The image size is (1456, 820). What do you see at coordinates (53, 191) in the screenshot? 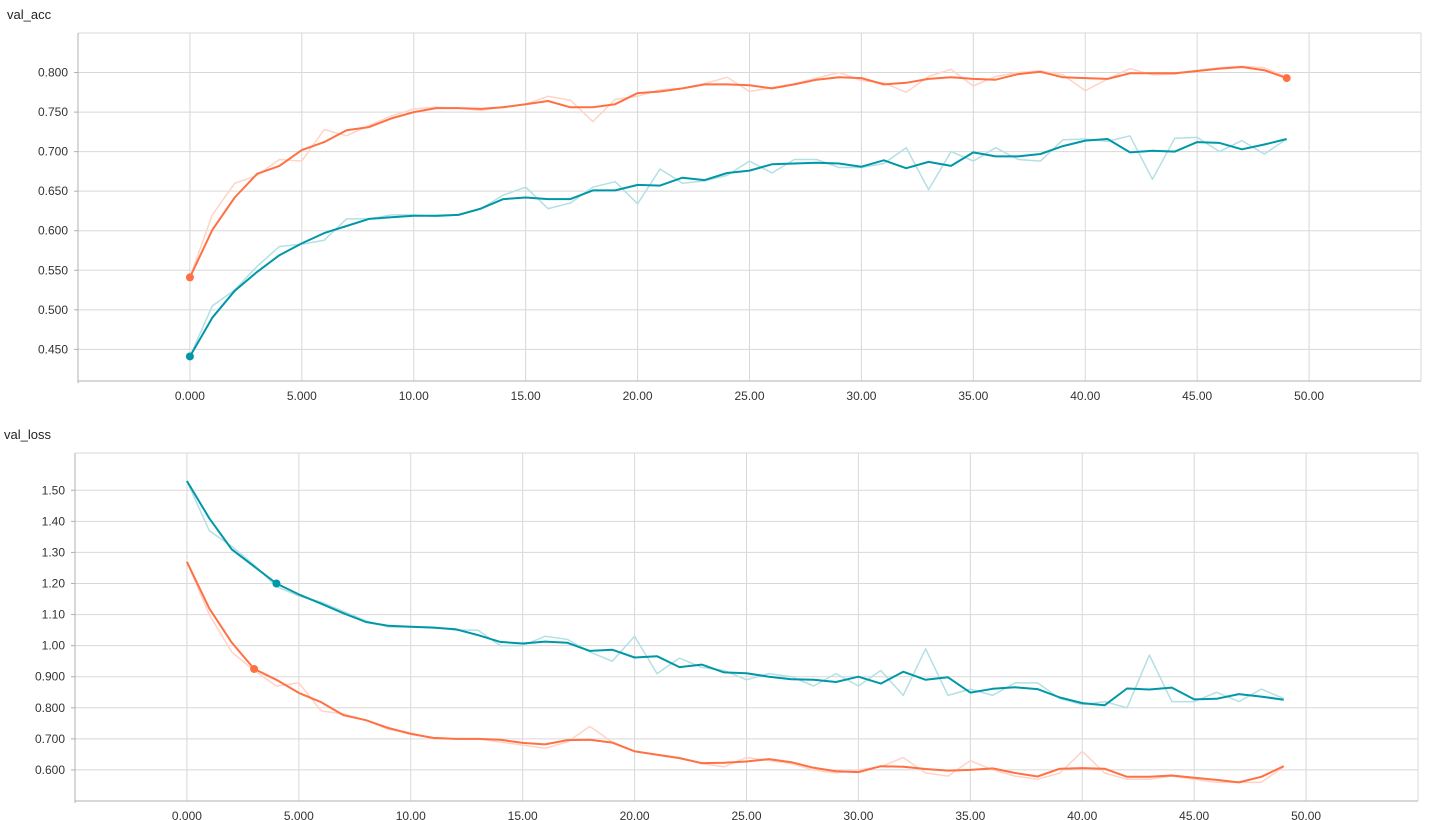
I see `y-tick-label: 0.650` at bounding box center [53, 191].